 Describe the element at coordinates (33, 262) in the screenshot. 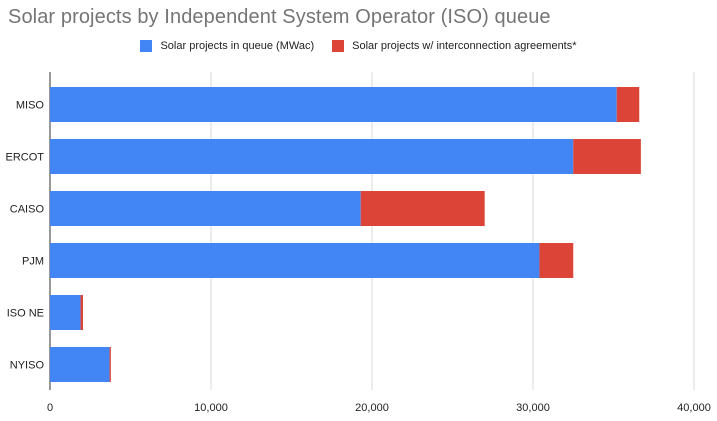

I see `y-tick-label: PJM` at that location.